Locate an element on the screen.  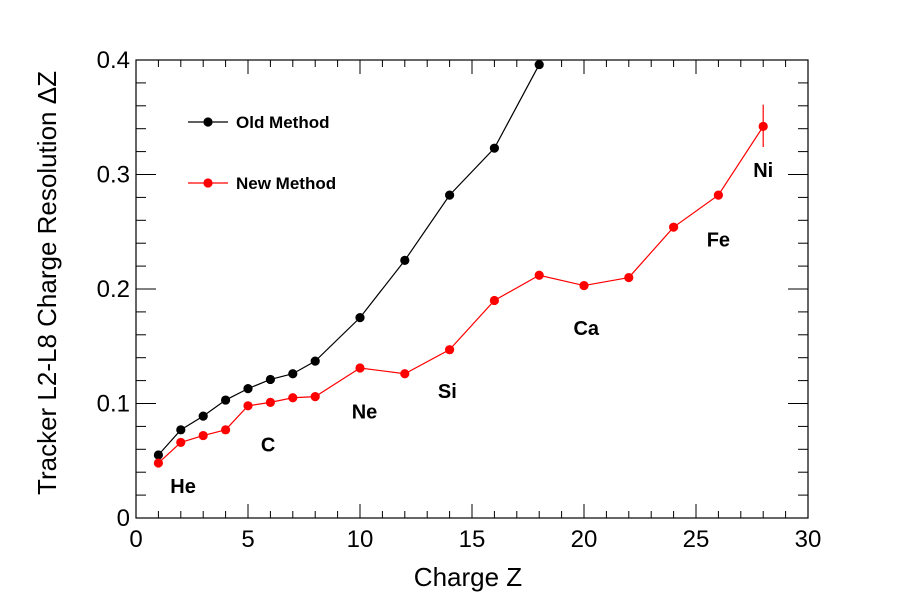
y-tick-label: 0.4 is located at coordinates (113, 60).